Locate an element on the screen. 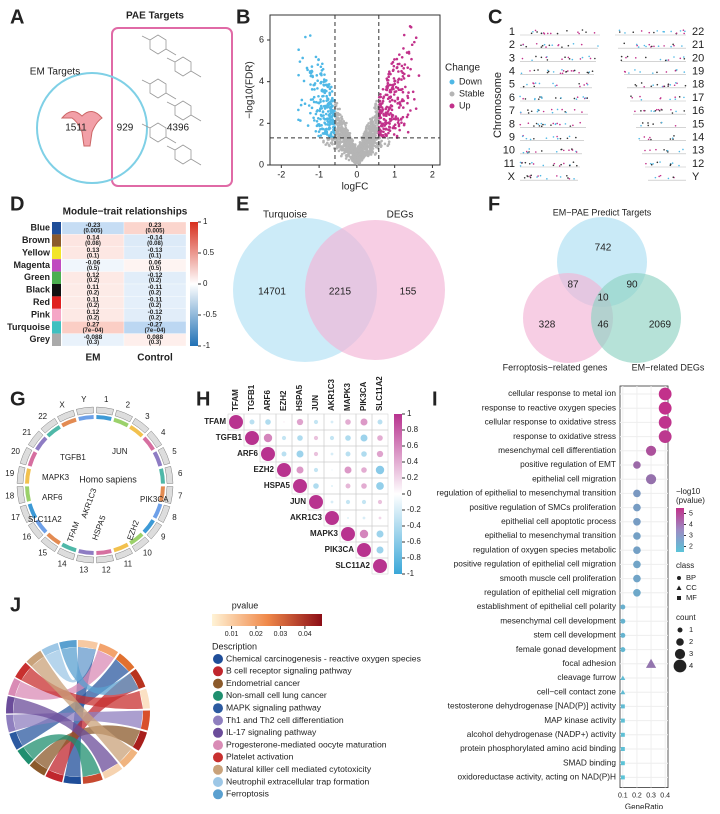 This screenshot has height=814, width=720. legend-label: Endometrial cancer is located at coordinates (263, 683).